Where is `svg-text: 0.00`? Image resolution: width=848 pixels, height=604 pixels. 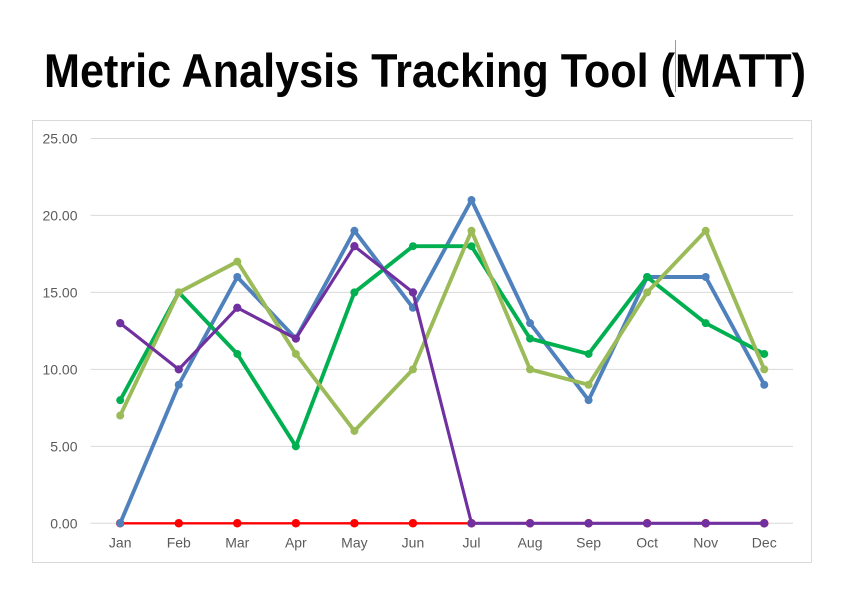
svg-text: 0.00 is located at coordinates (63, 523).